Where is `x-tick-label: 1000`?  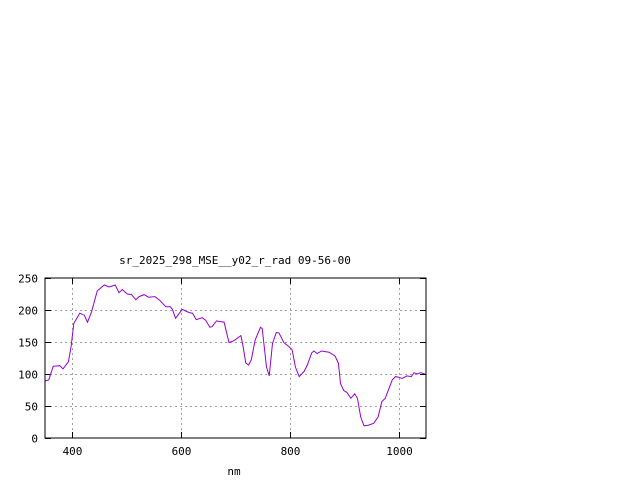 x-tick-label: 1000 is located at coordinates (399, 451).